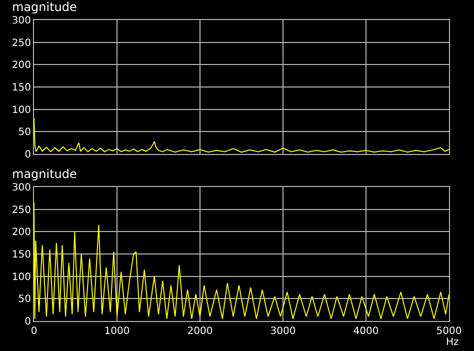  Describe the element at coordinates (366, 331) in the screenshot. I see `x-tick-label: 4000` at that location.